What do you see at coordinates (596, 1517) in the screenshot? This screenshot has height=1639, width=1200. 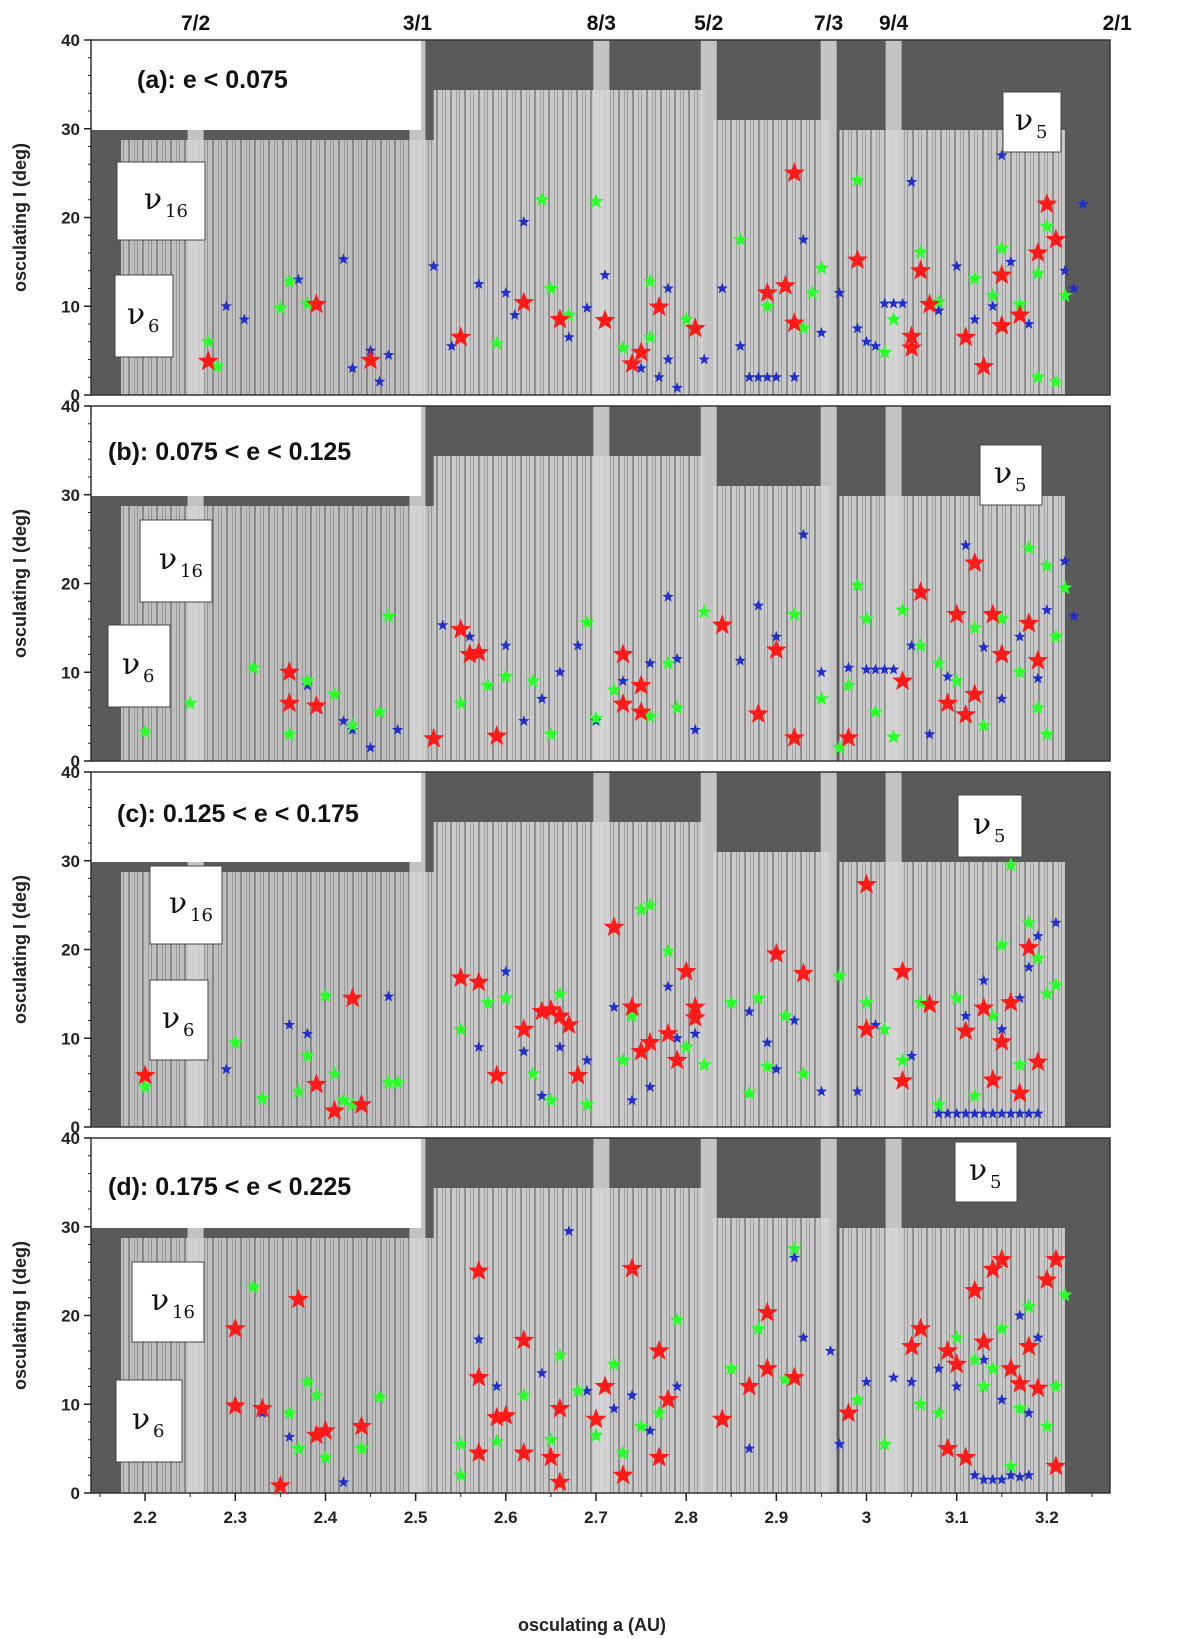 I see `x-tick-label: 2.7` at bounding box center [596, 1517].